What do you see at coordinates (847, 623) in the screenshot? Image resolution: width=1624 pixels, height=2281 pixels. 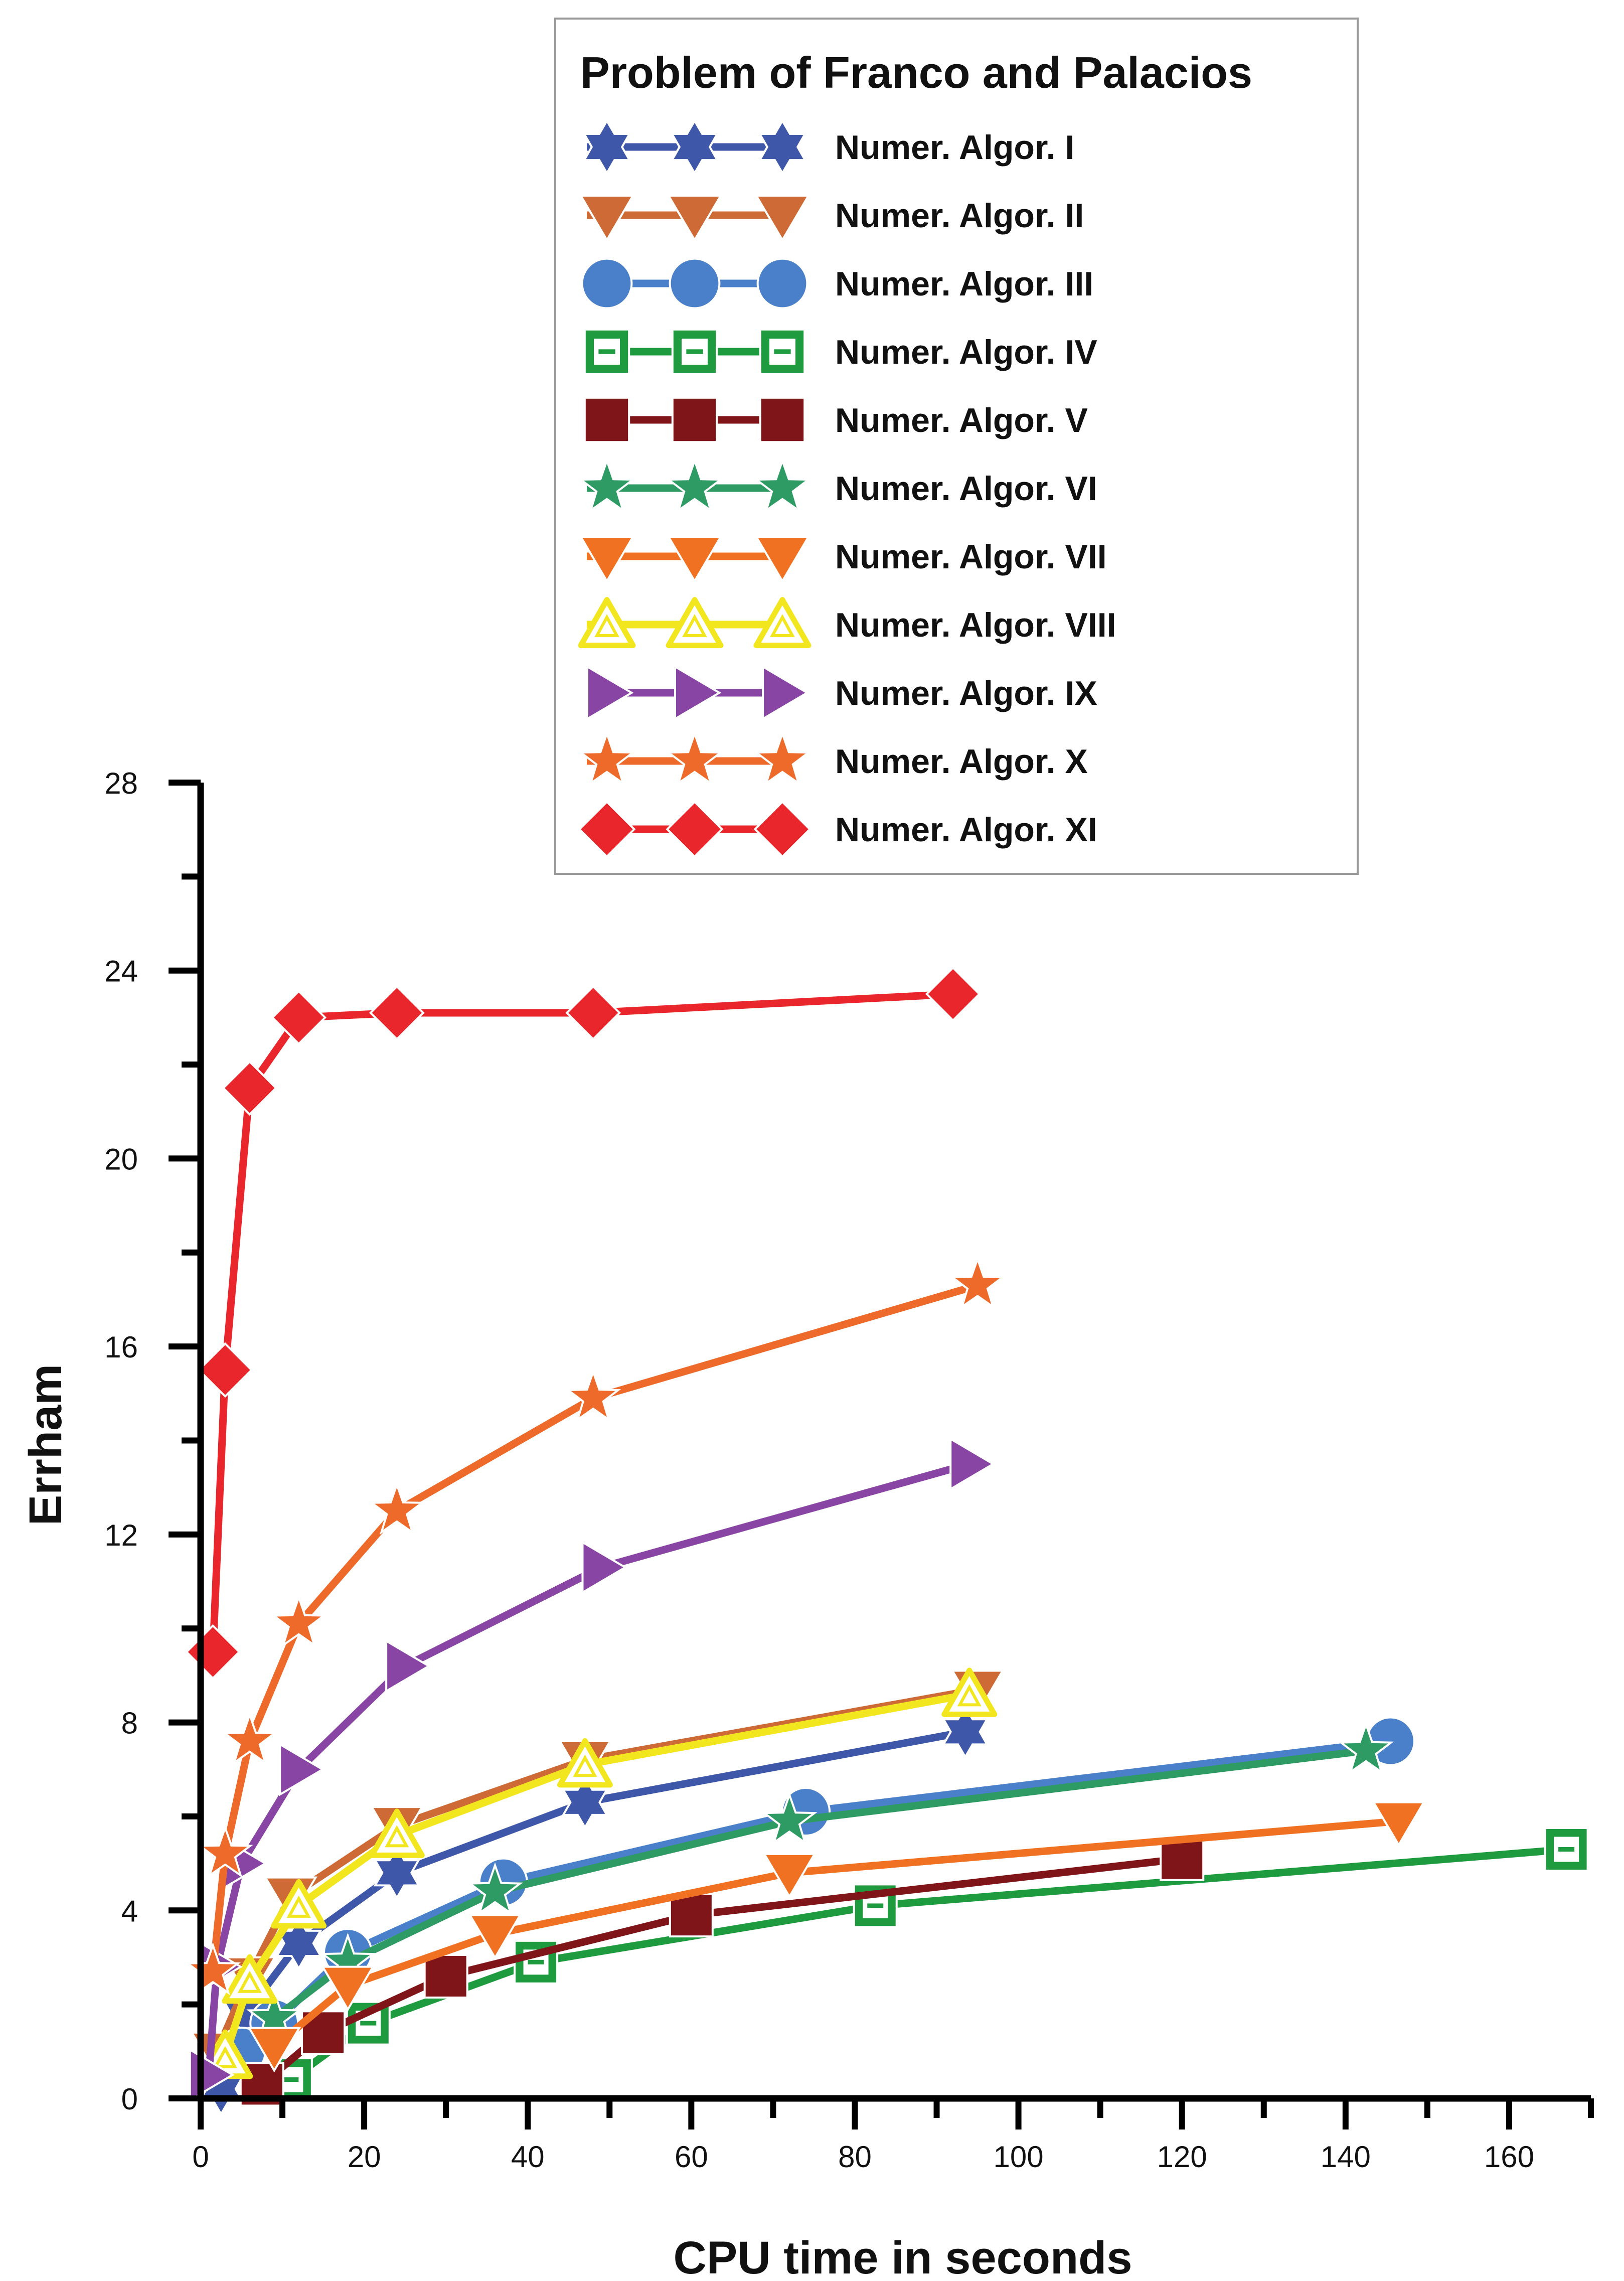 I see `legend-item: Numer. Algor. VIII` at bounding box center [847, 623].